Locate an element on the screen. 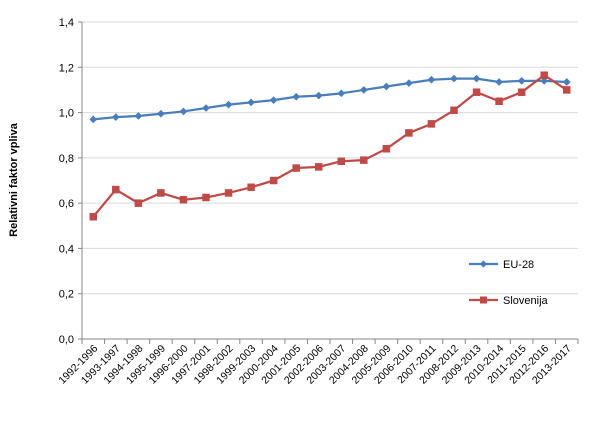  y-axis-title: Relativni faktor vpliva is located at coordinates (14, 179).